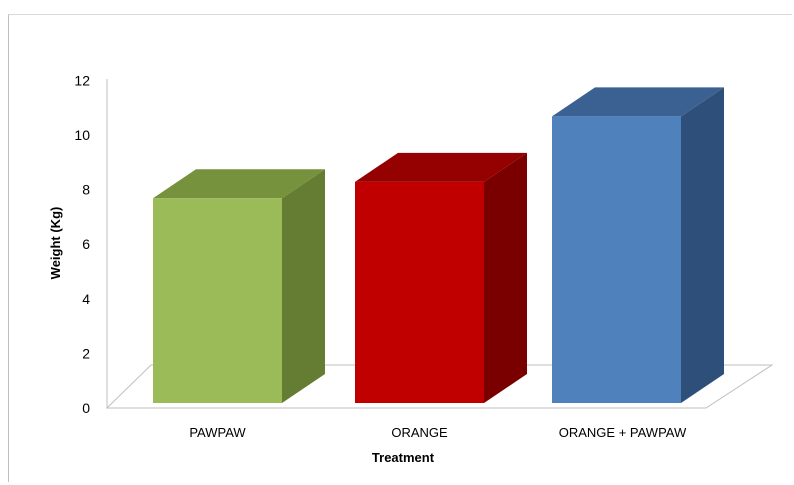 The width and height of the screenshot is (794, 485). Describe the element at coordinates (86, 190) in the screenshot. I see `y-tick-label: 8` at that location.